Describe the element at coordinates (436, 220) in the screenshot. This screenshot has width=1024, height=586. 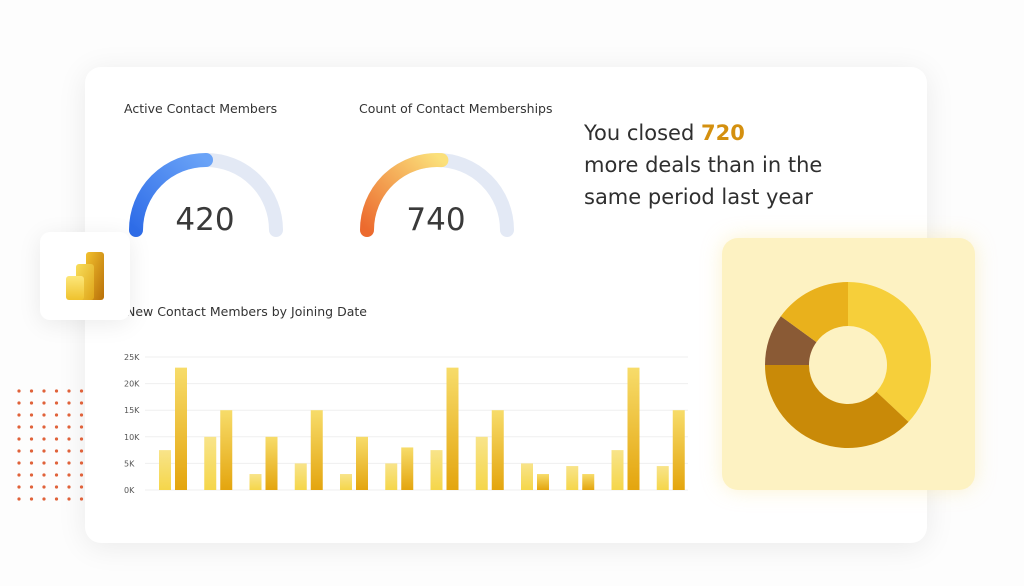
I see `gauge-value-memberships: 740` at that location.